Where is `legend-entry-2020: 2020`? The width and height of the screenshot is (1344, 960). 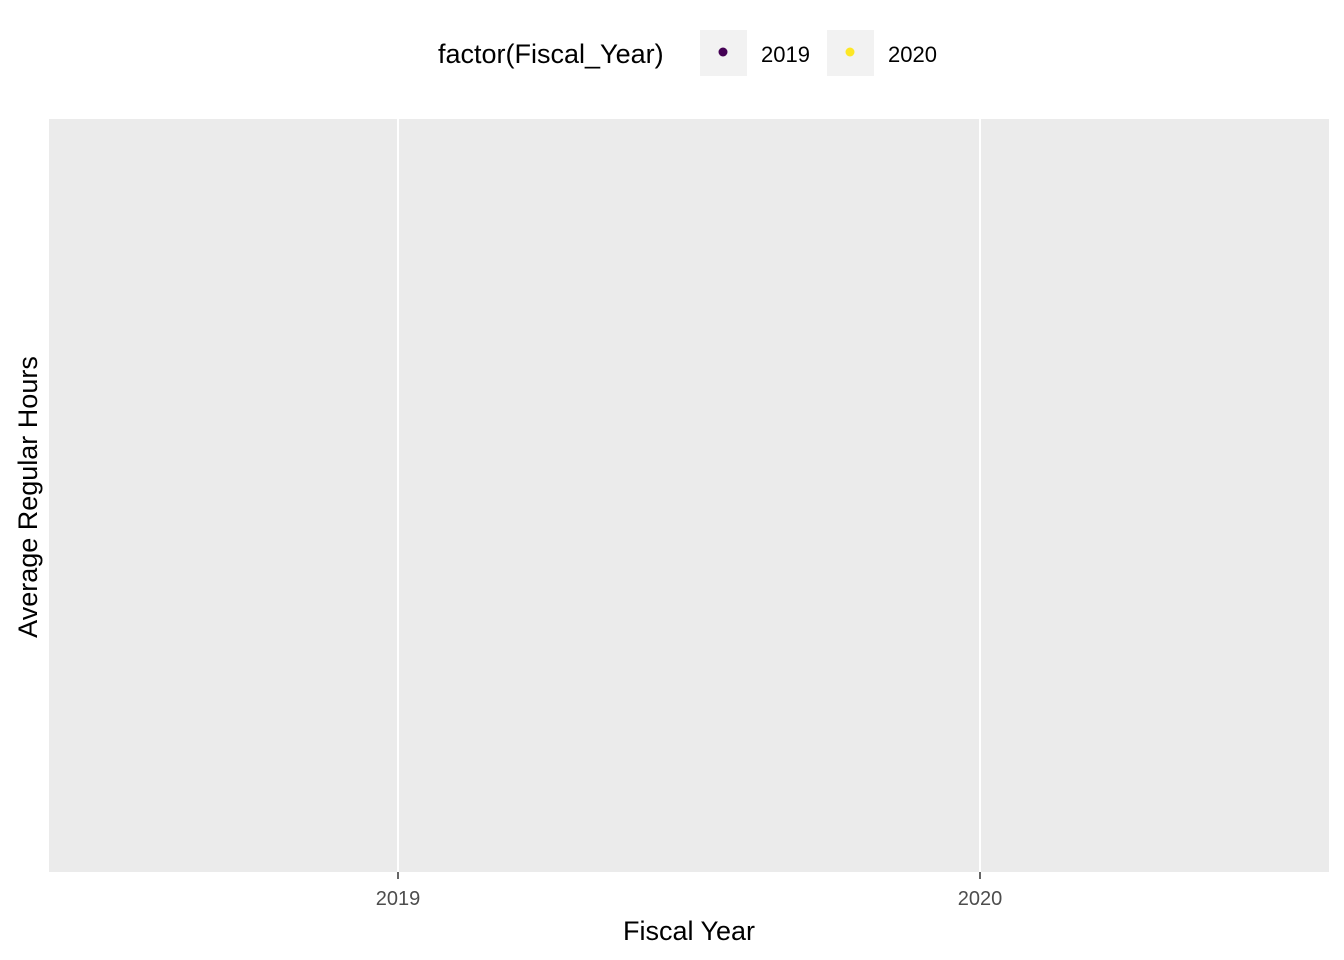
legend-entry-2020: 2020 is located at coordinates (882, 53).